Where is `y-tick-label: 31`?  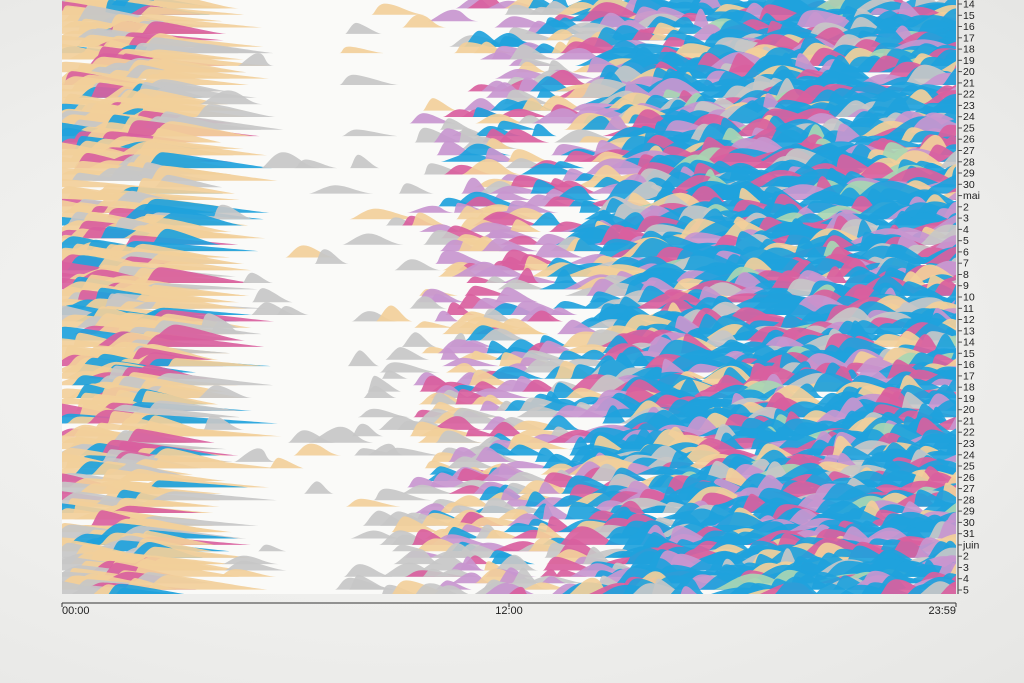 y-tick-label: 31 is located at coordinates (969, 534).